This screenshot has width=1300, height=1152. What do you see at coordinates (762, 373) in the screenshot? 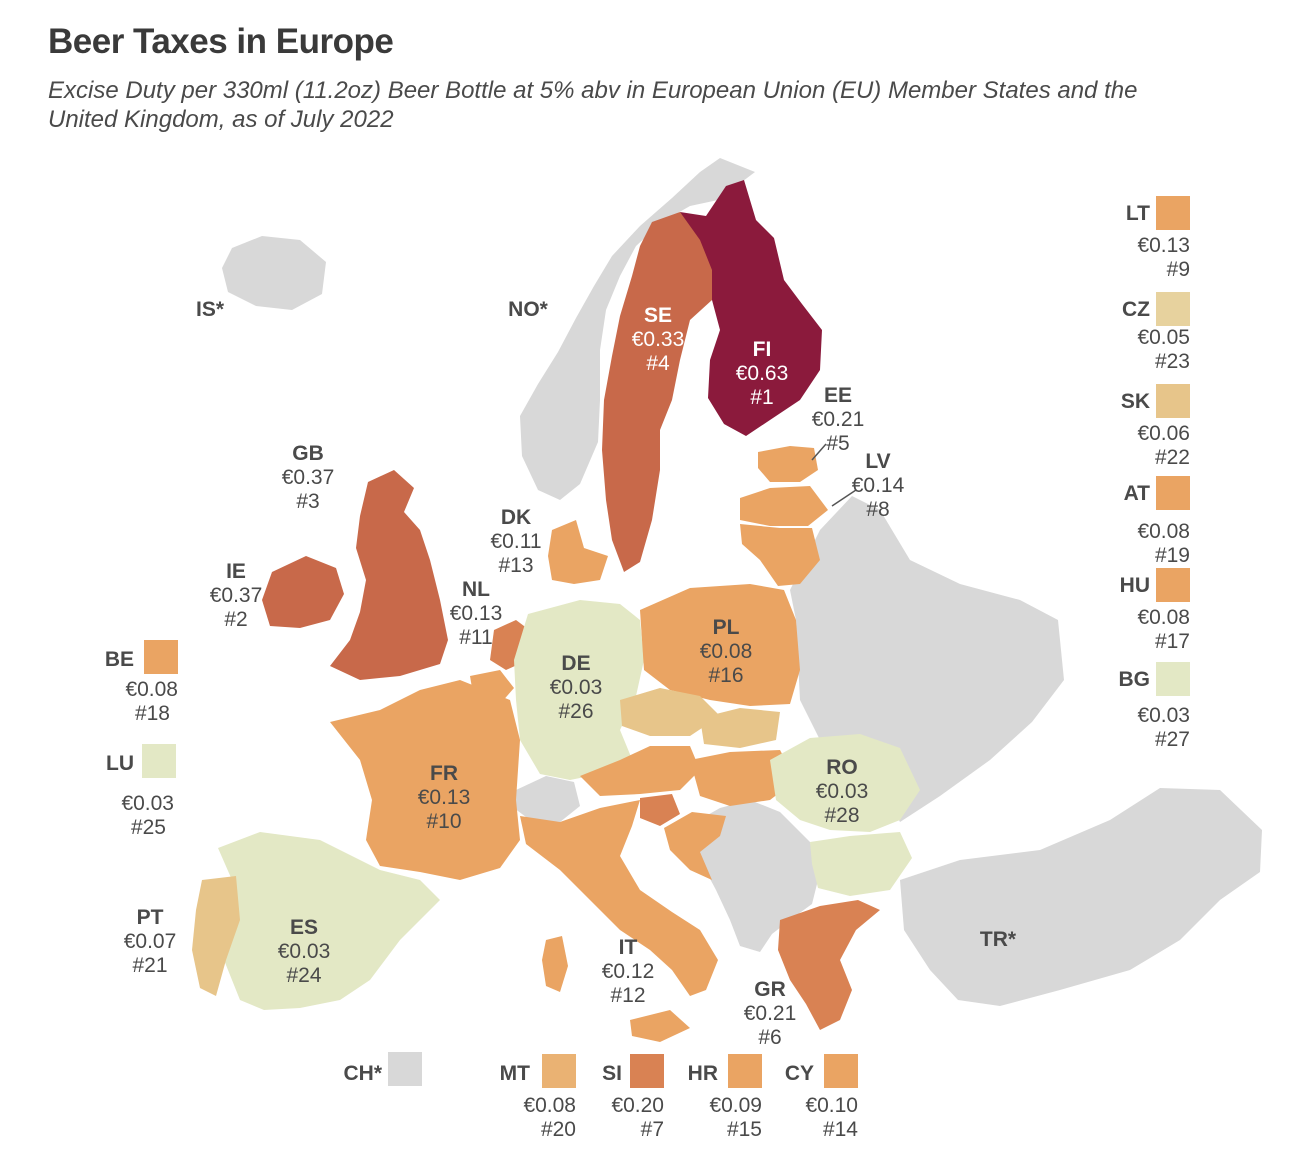
I see `fi-label: FI €0.63 #1` at bounding box center [762, 373].